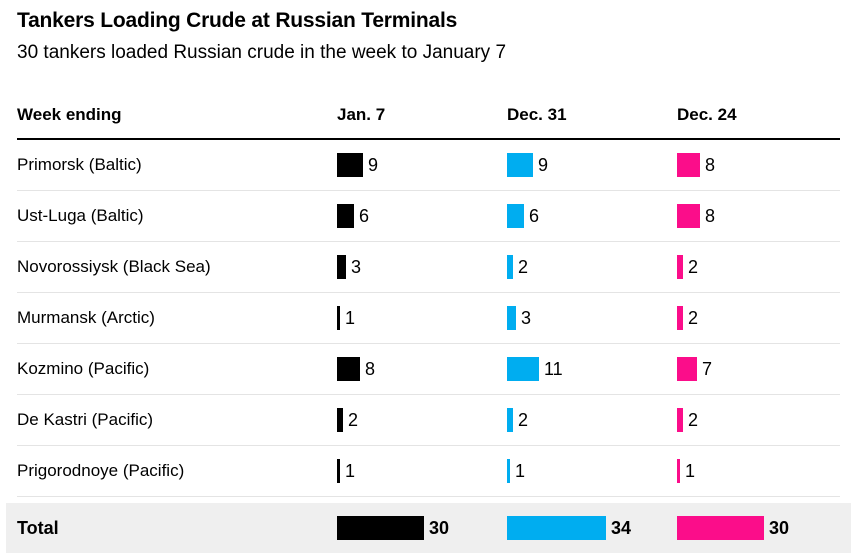  Describe the element at coordinates (592, 369) in the screenshot. I see `bar-cell-dec-31: 11` at that location.